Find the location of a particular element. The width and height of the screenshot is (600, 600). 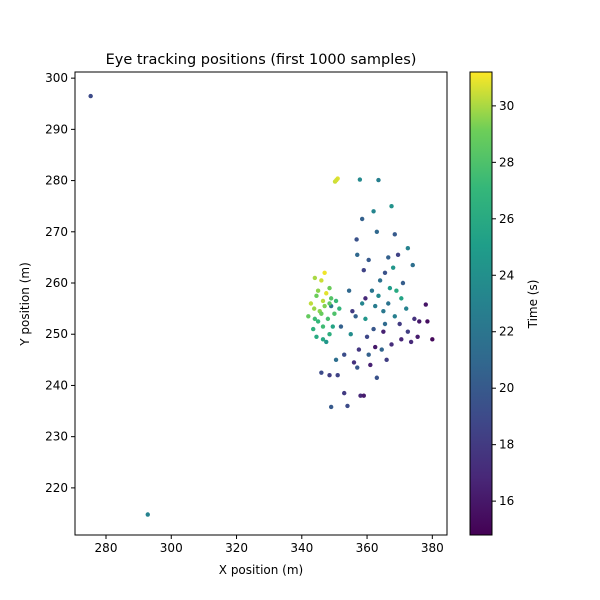

y-axis: 220 230 240 250 260 270 280 290 300 is located at coordinates (60, 283).